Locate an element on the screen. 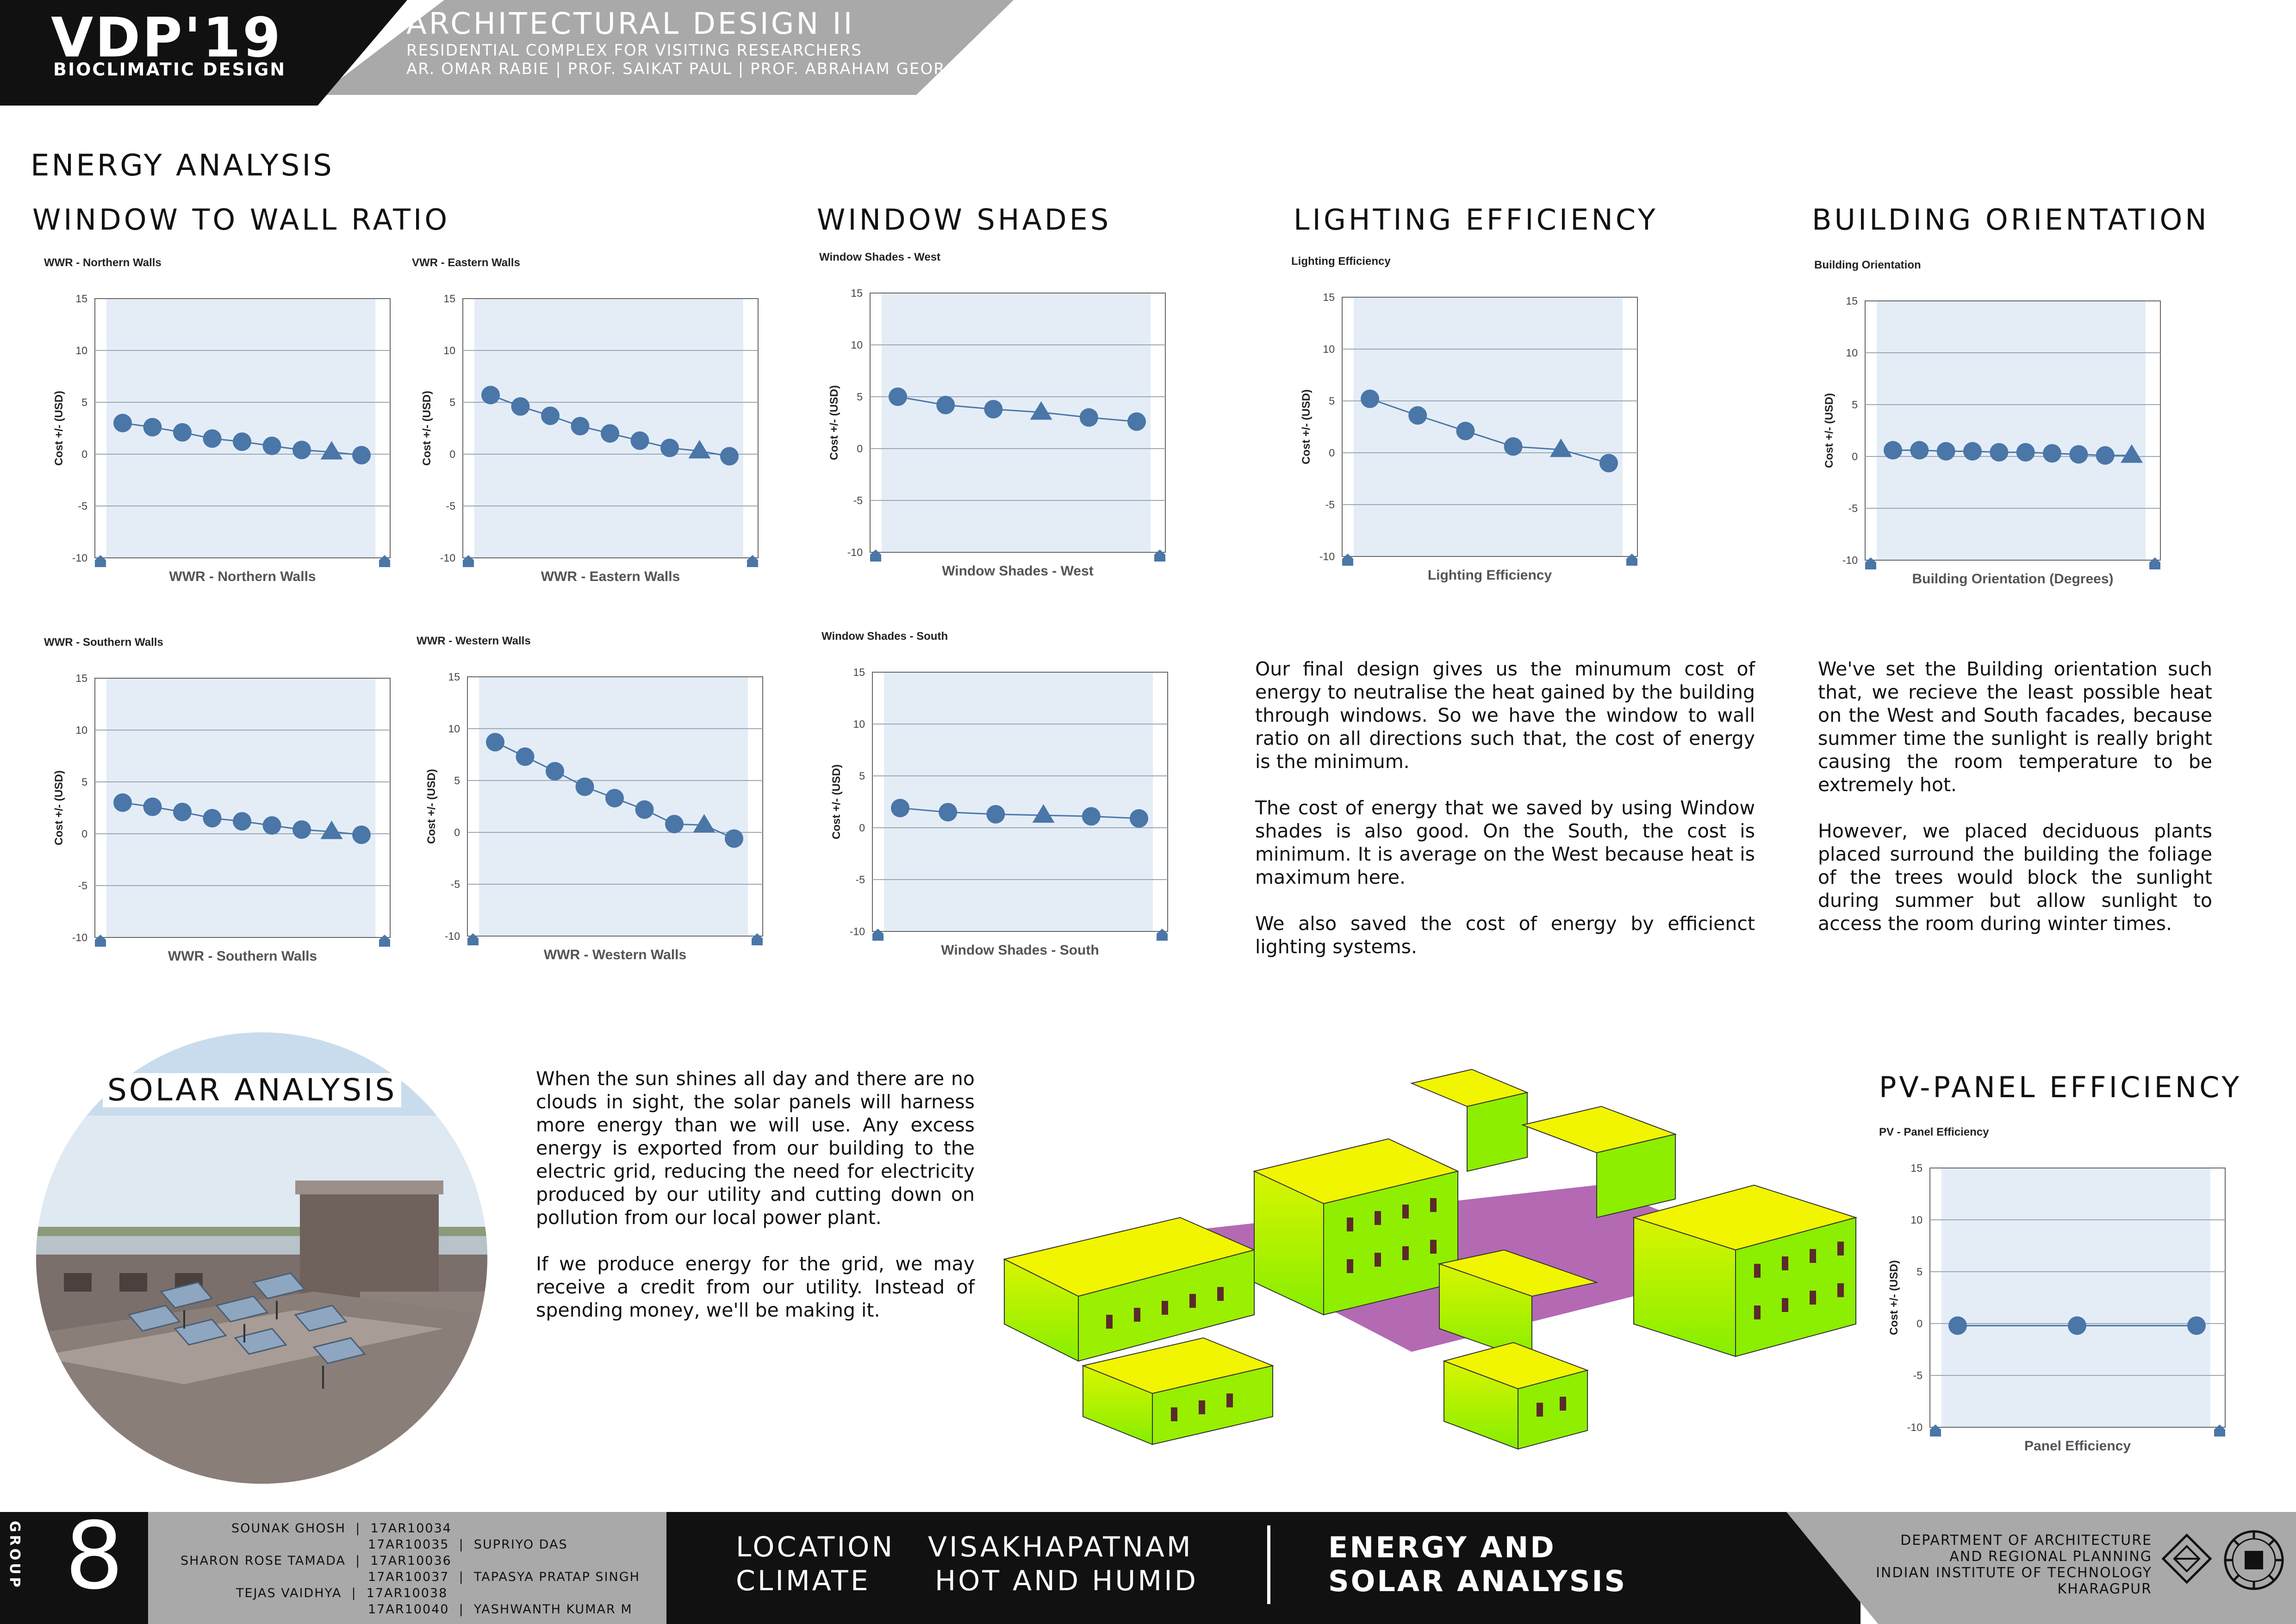 Image resolution: width=2296 pixels, height=1624 pixels. group-label: GROUP is located at coordinates (14, 1555).